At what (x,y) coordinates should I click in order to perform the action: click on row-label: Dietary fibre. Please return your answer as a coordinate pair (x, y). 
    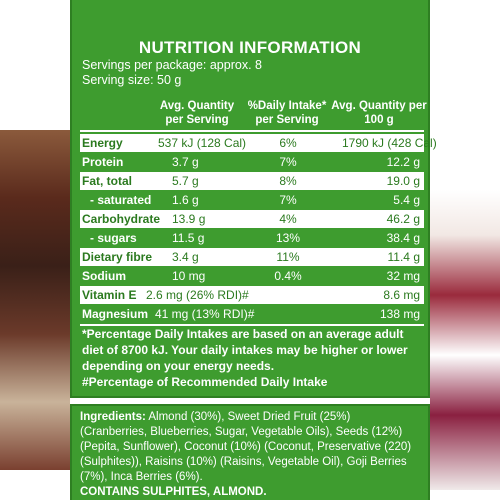
    Looking at the image, I should click on (117, 257).